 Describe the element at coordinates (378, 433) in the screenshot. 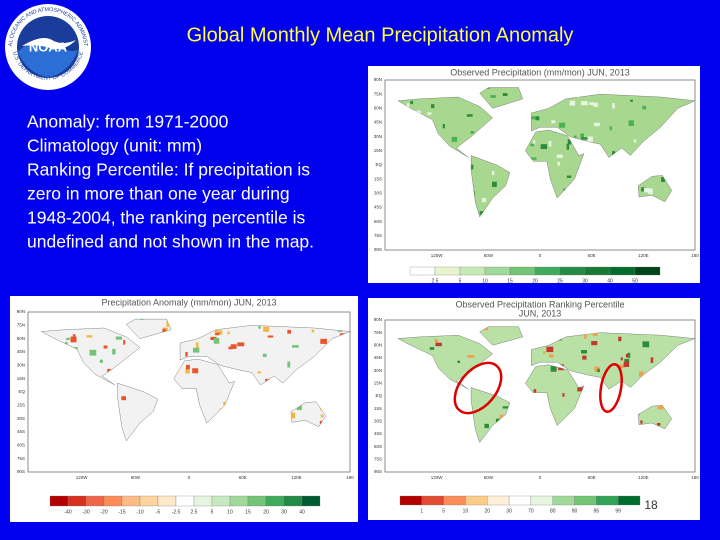

I see `lat-label: 45S` at that location.